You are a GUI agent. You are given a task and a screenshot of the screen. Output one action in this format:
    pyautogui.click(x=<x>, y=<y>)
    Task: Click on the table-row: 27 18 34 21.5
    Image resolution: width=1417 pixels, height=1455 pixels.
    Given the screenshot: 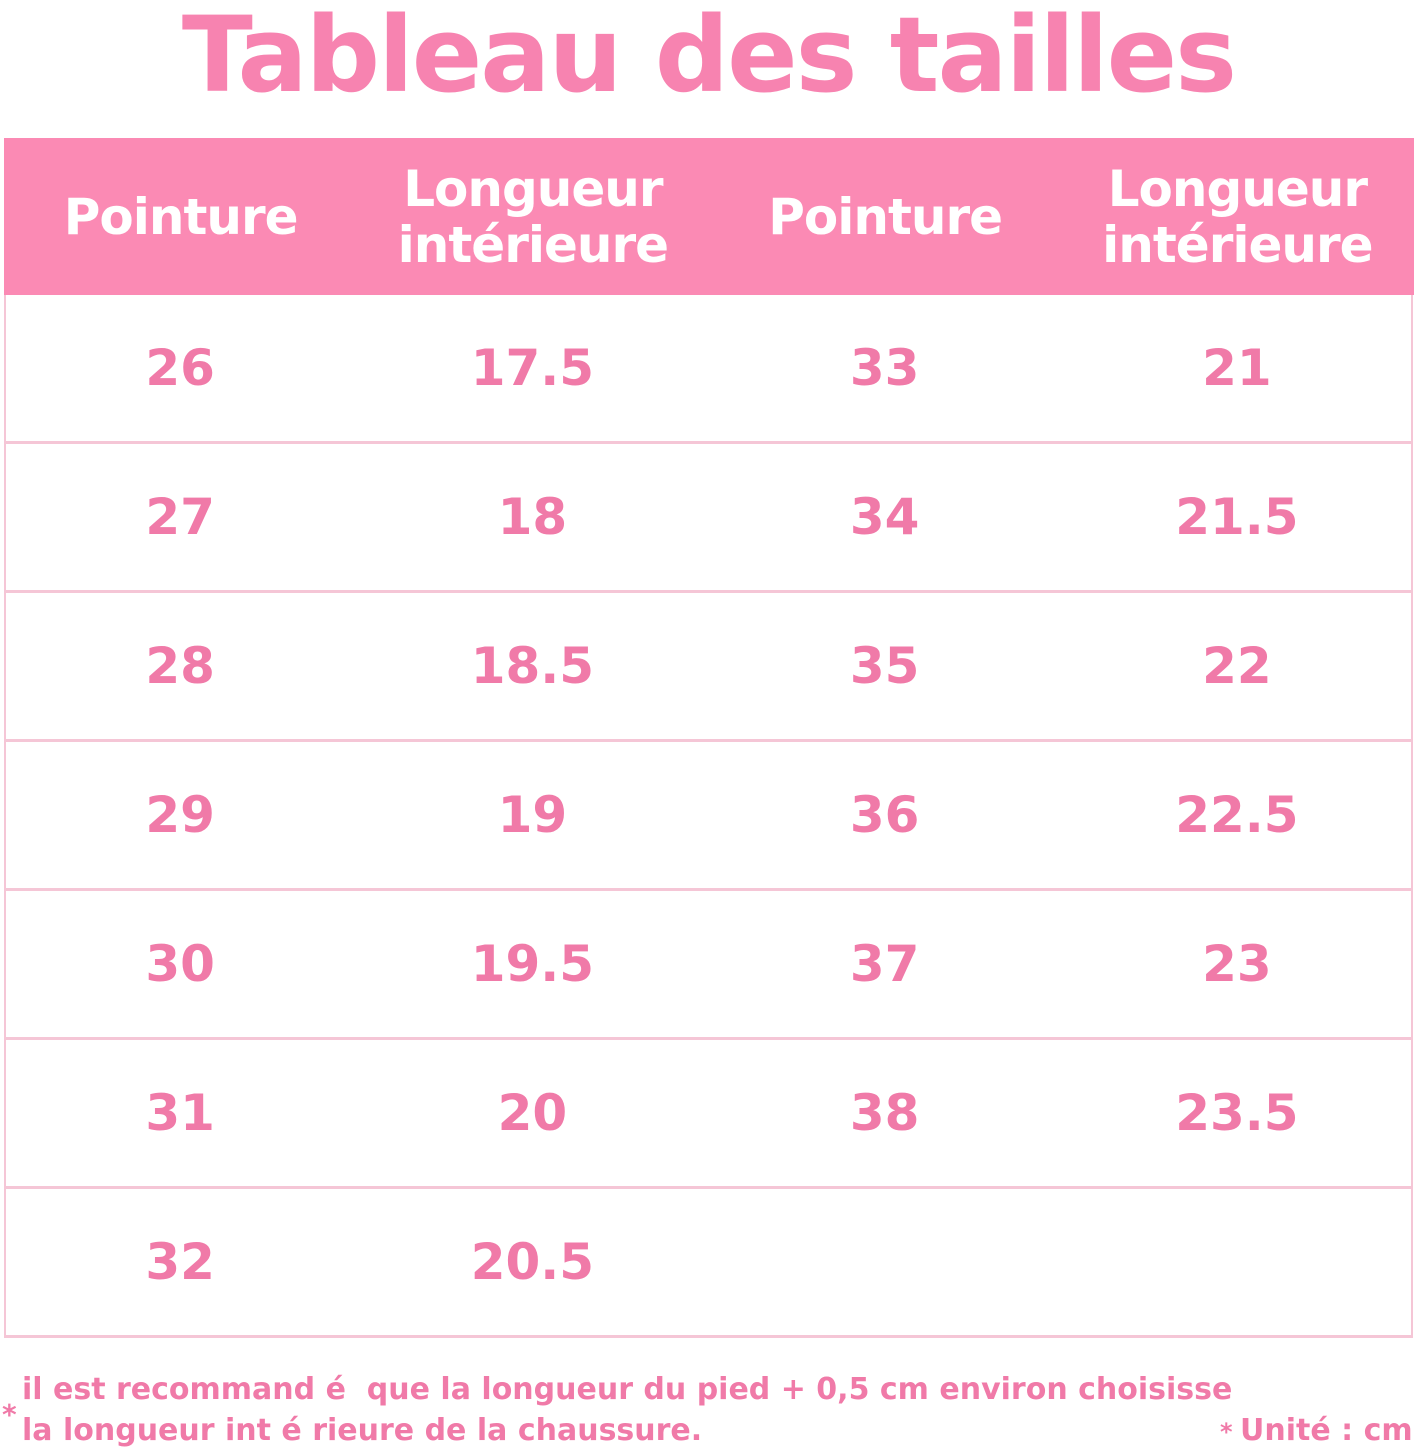 What is the action you would take?
    pyautogui.click(x=708, y=518)
    